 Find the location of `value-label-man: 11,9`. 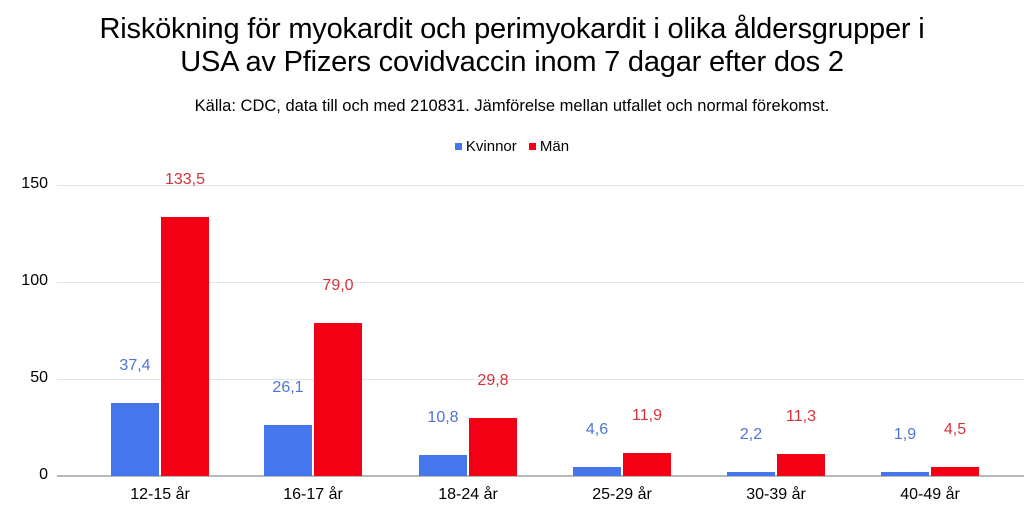

value-label-man: 11,9 is located at coordinates (647, 415).